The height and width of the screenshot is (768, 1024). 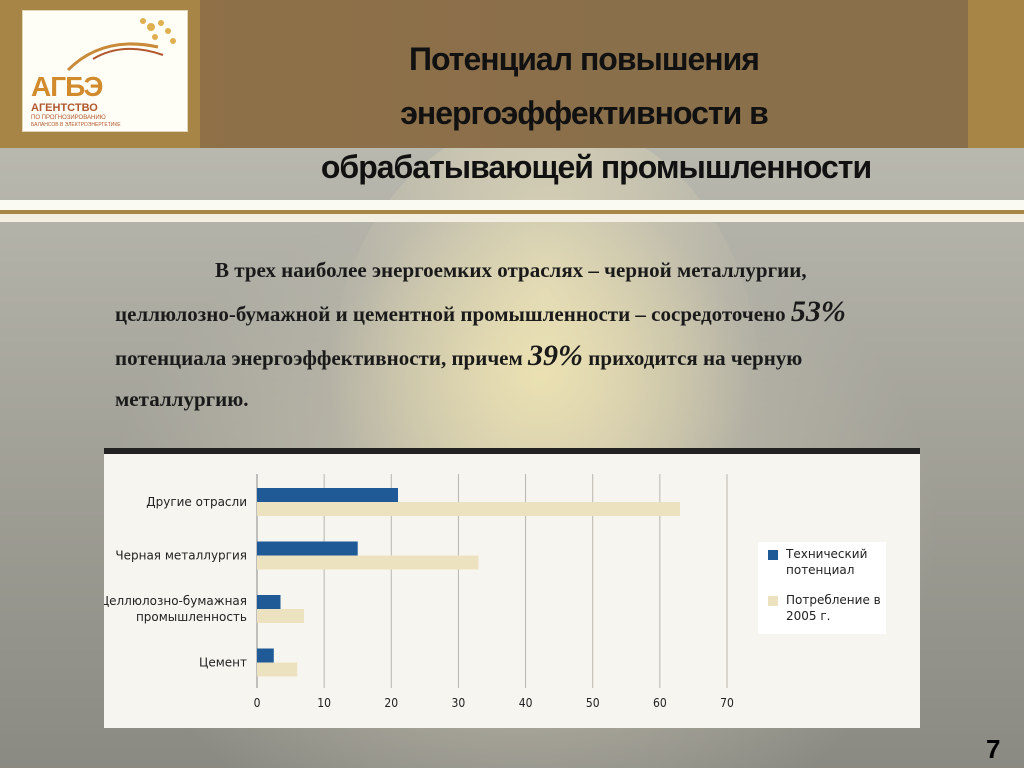 I want to click on sun-arc-icon, so click(x=121, y=45).